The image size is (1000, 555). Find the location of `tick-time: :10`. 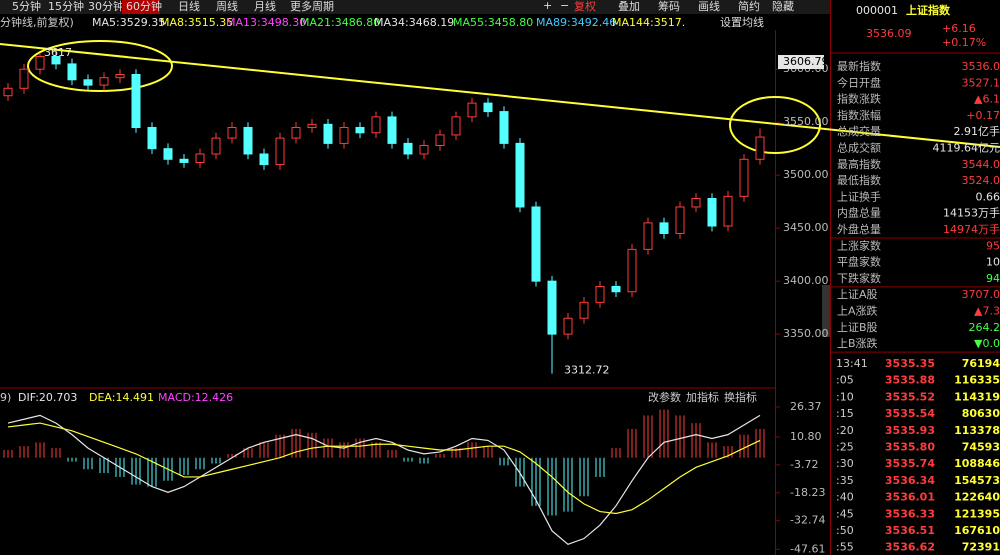

tick-time: :10 is located at coordinates (845, 396).